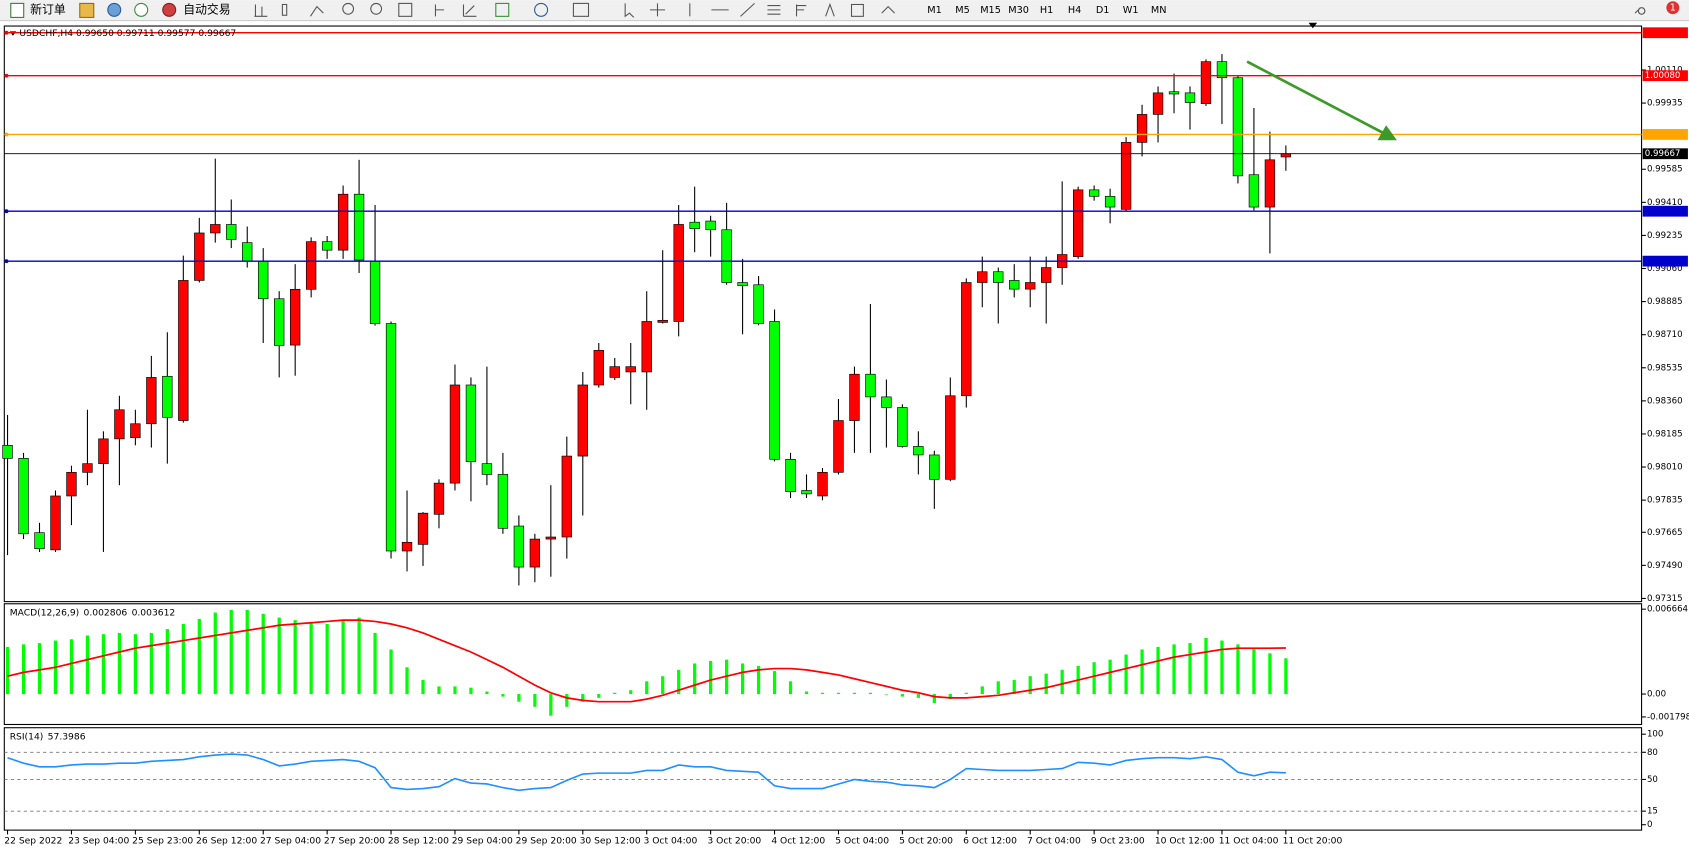 This screenshot has height=854, width=1689. Describe the element at coordinates (1159, 10) in the screenshot. I see `timeframe-button: MN` at that location.